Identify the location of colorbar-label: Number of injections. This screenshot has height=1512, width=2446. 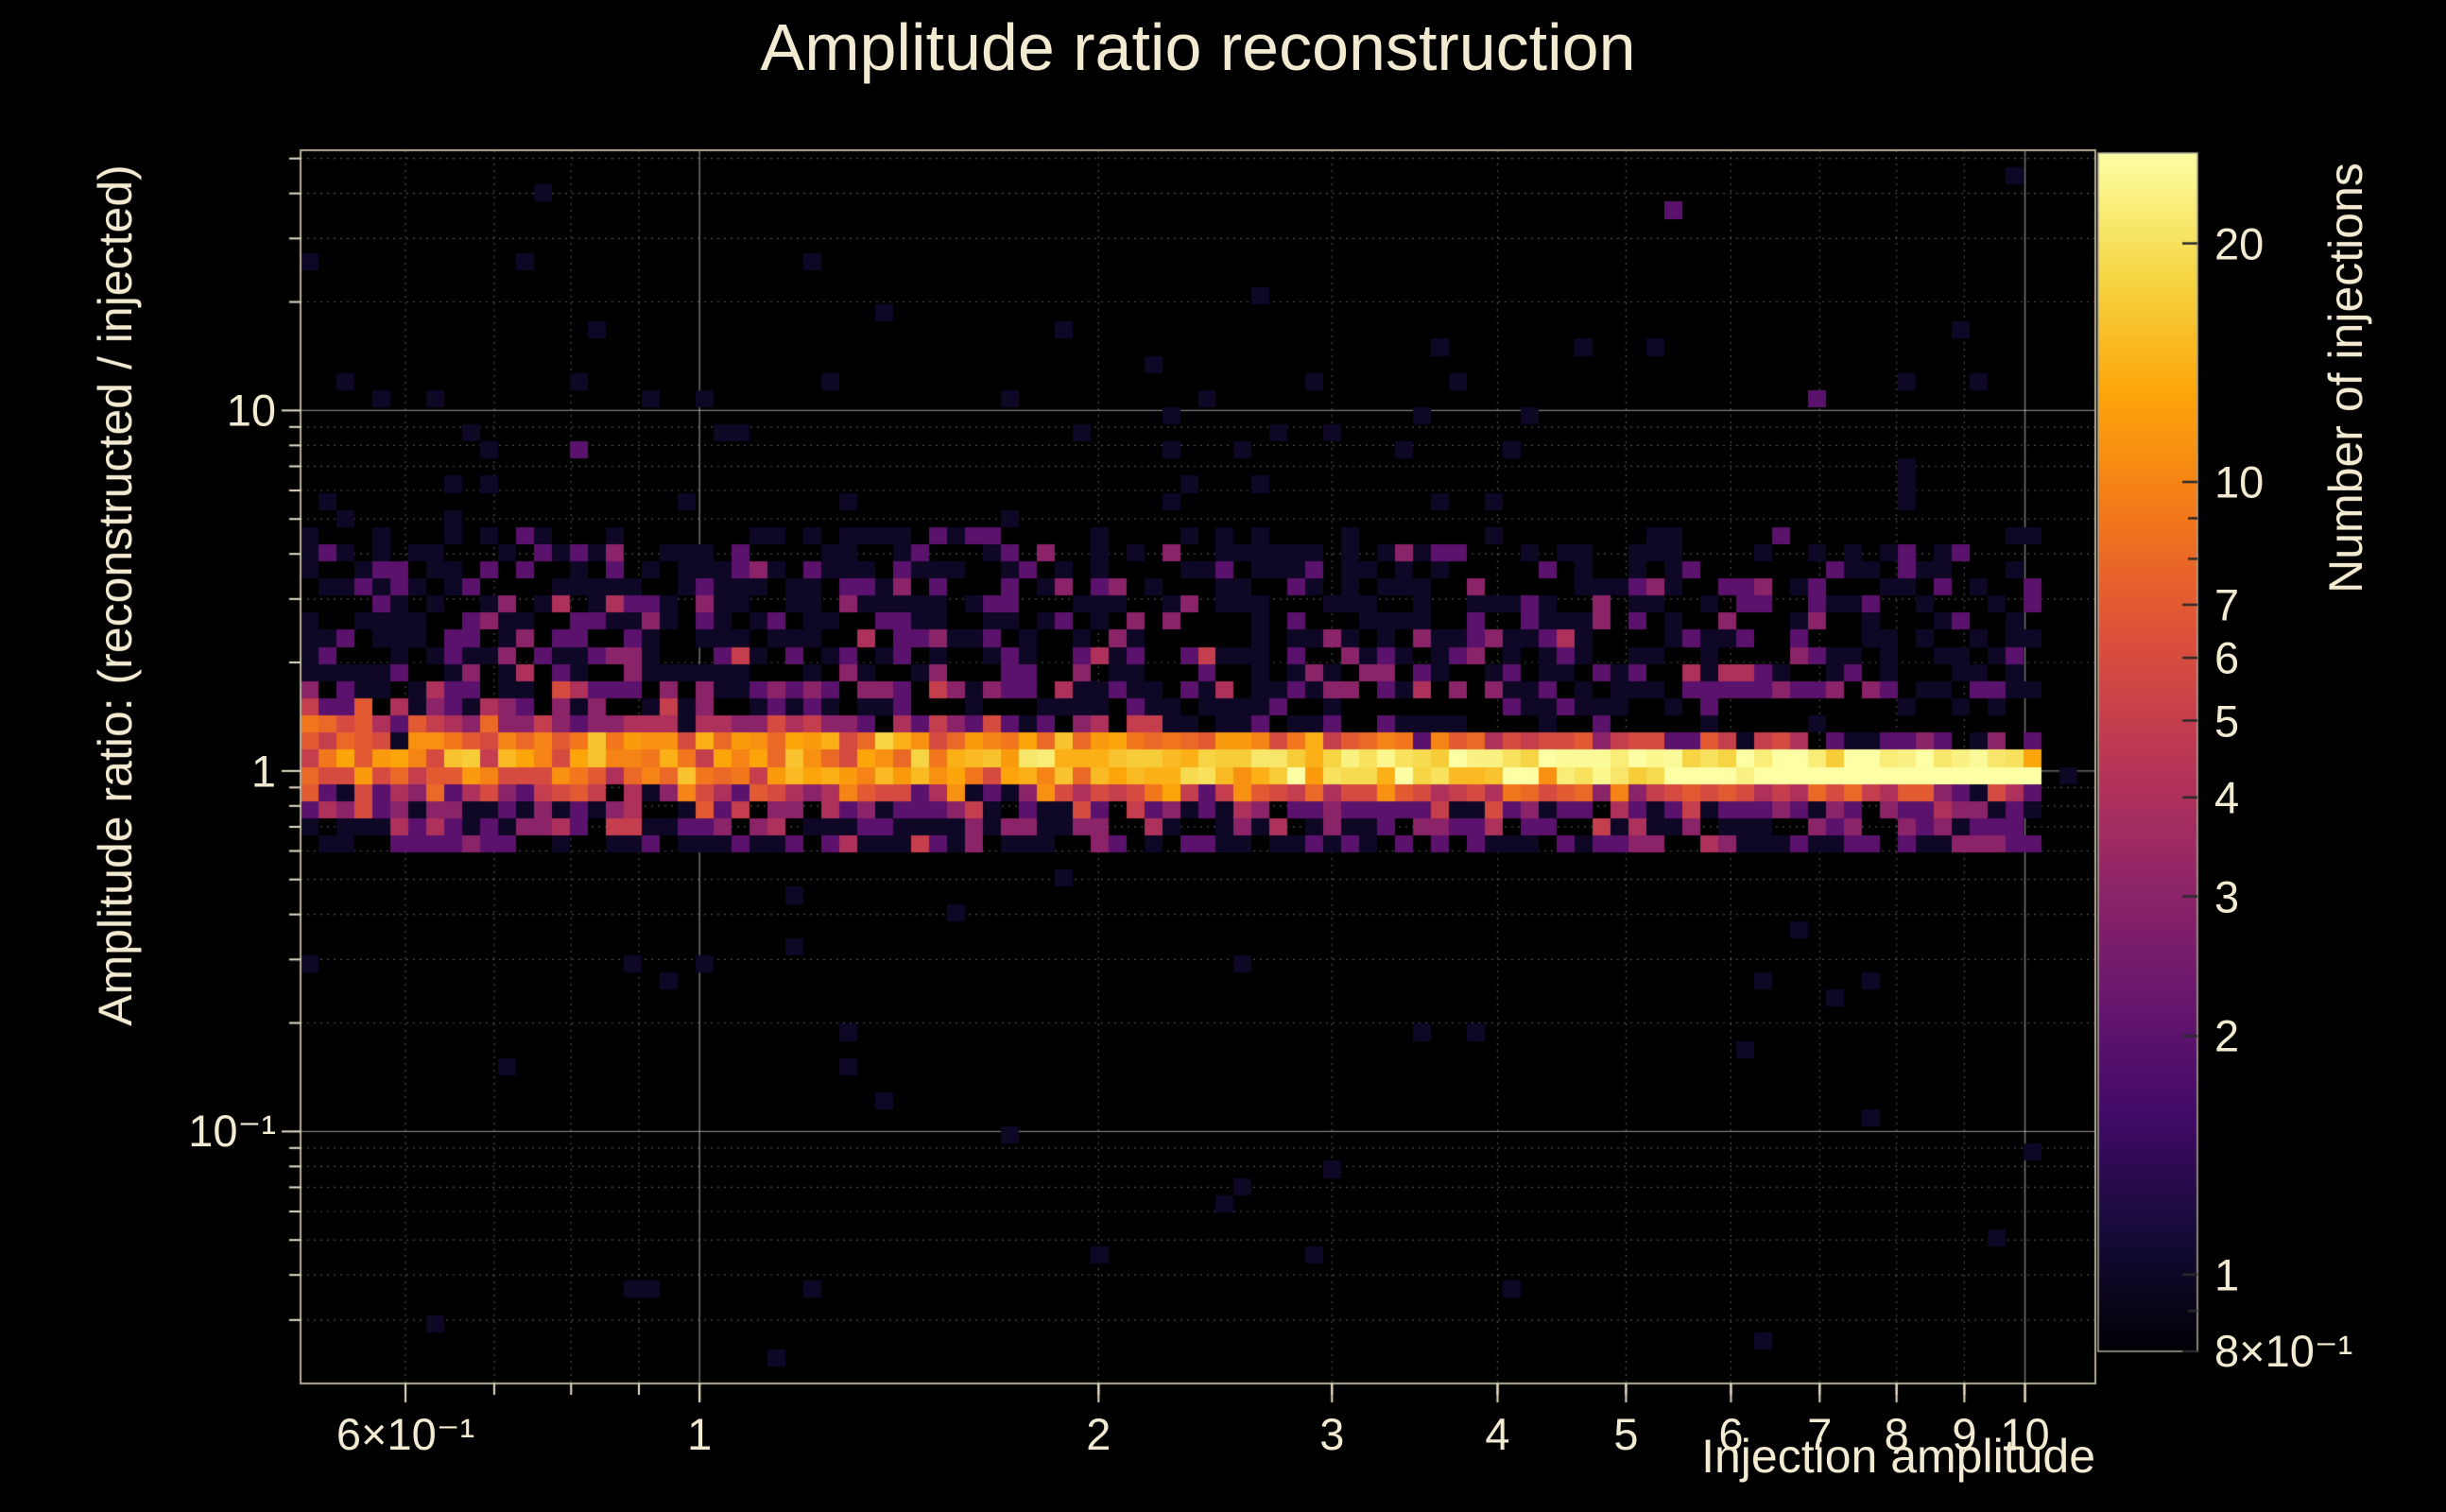
(2345, 378).